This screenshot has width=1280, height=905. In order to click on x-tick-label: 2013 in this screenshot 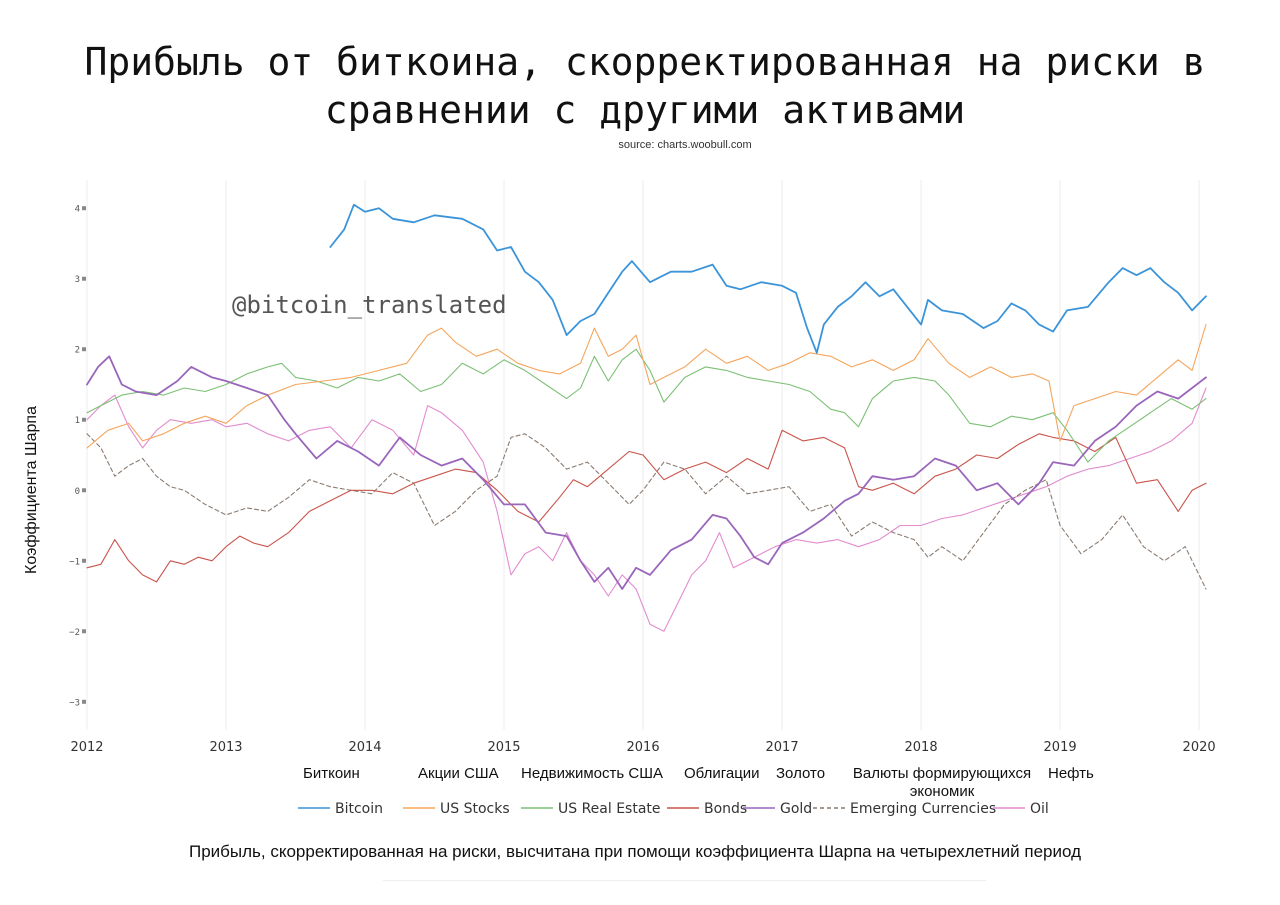, I will do `click(225, 747)`.